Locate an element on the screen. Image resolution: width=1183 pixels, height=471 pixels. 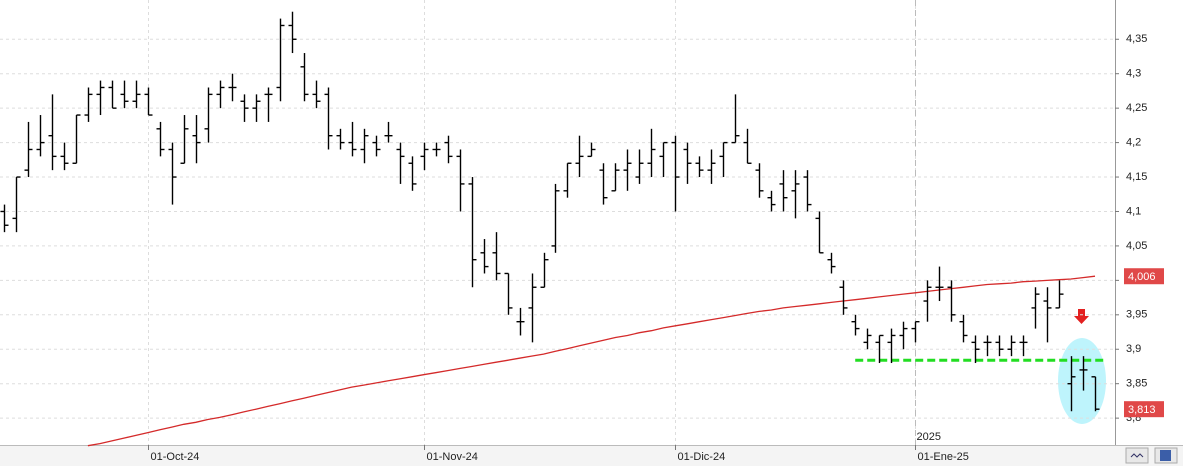
year-label: 2025 is located at coordinates (929, 437).